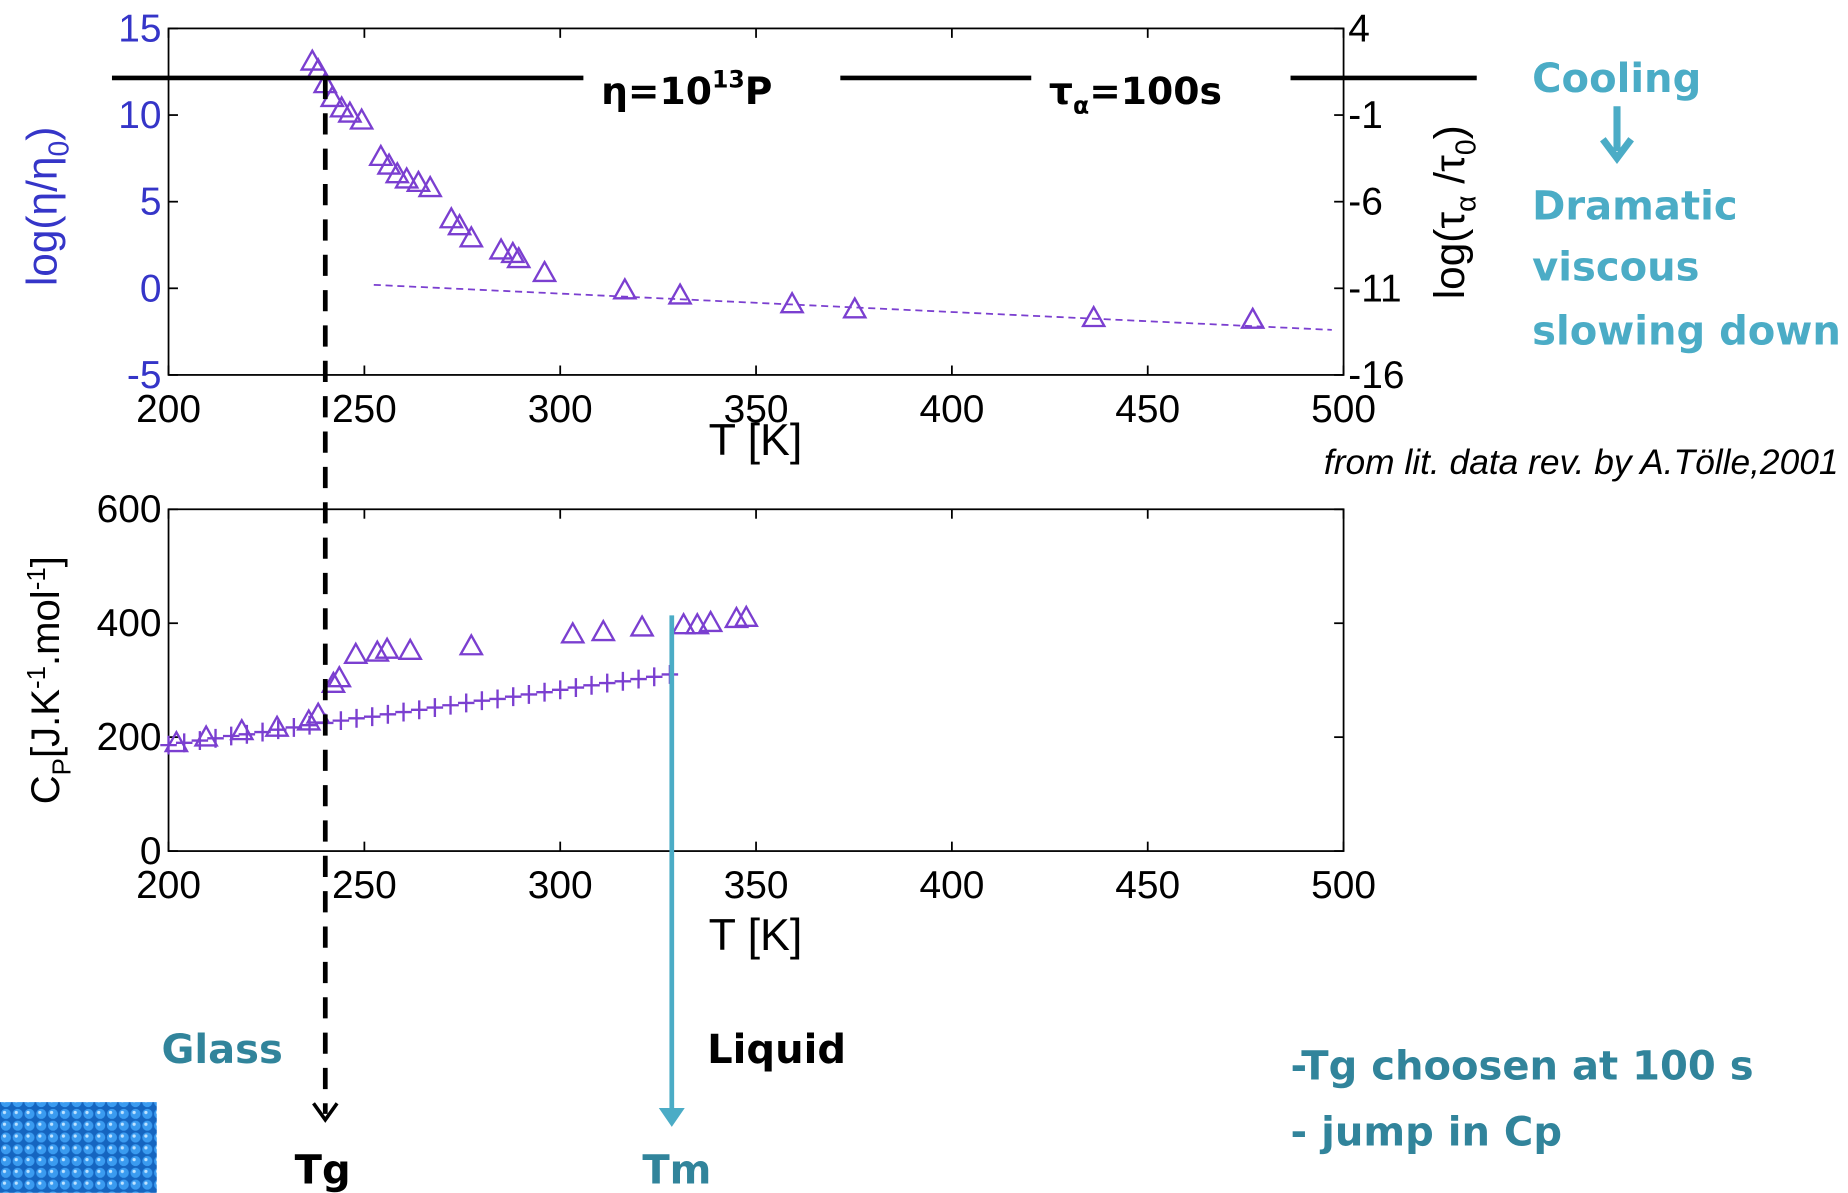 This screenshot has width=1848, height=1193. I want to click on y2-axis-title: log(τα /τ0), so click(1454, 212).